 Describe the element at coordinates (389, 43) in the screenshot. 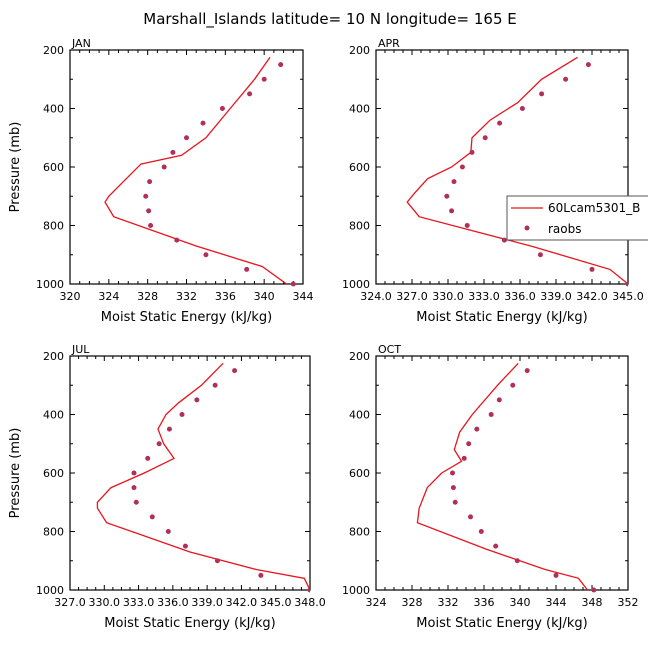

I see `panel-label: APR` at that location.